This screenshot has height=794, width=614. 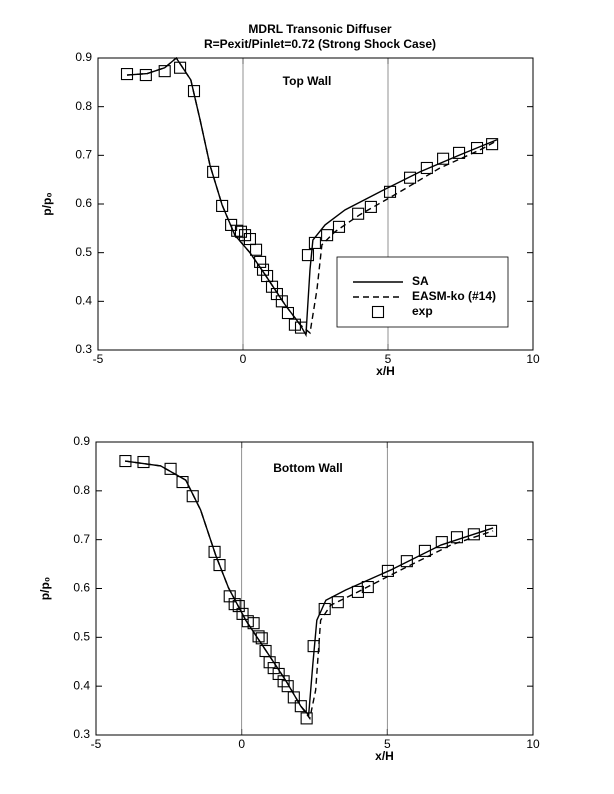 What do you see at coordinates (319, 29) in the screenshot?
I see `chart-title: MDRL Transonic Diffuser` at bounding box center [319, 29].